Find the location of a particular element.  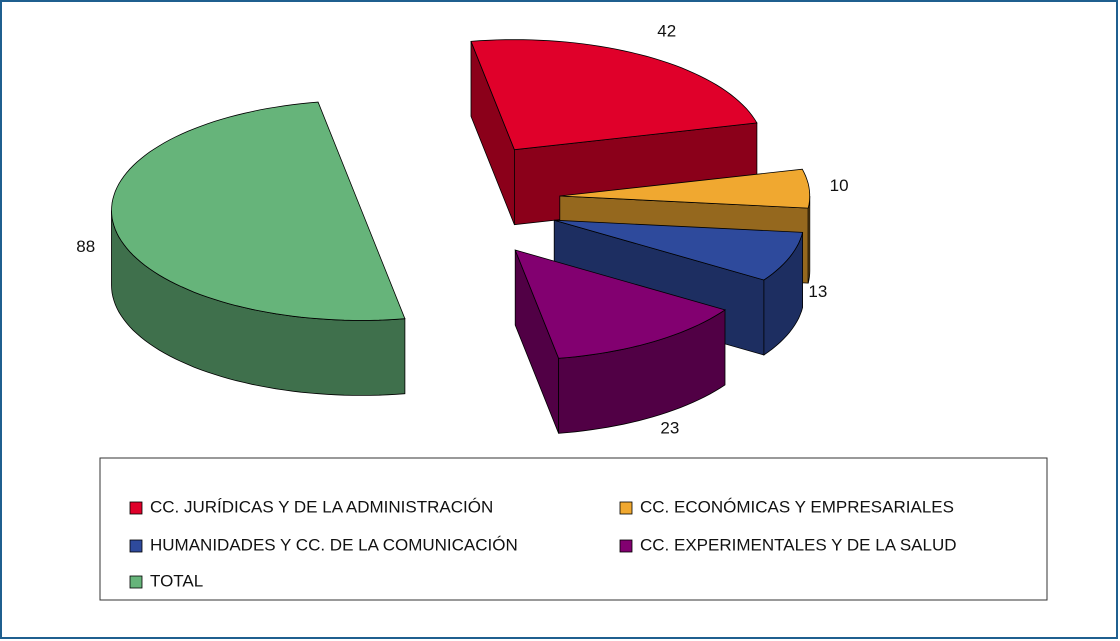

data-label: 42 is located at coordinates (666, 31).